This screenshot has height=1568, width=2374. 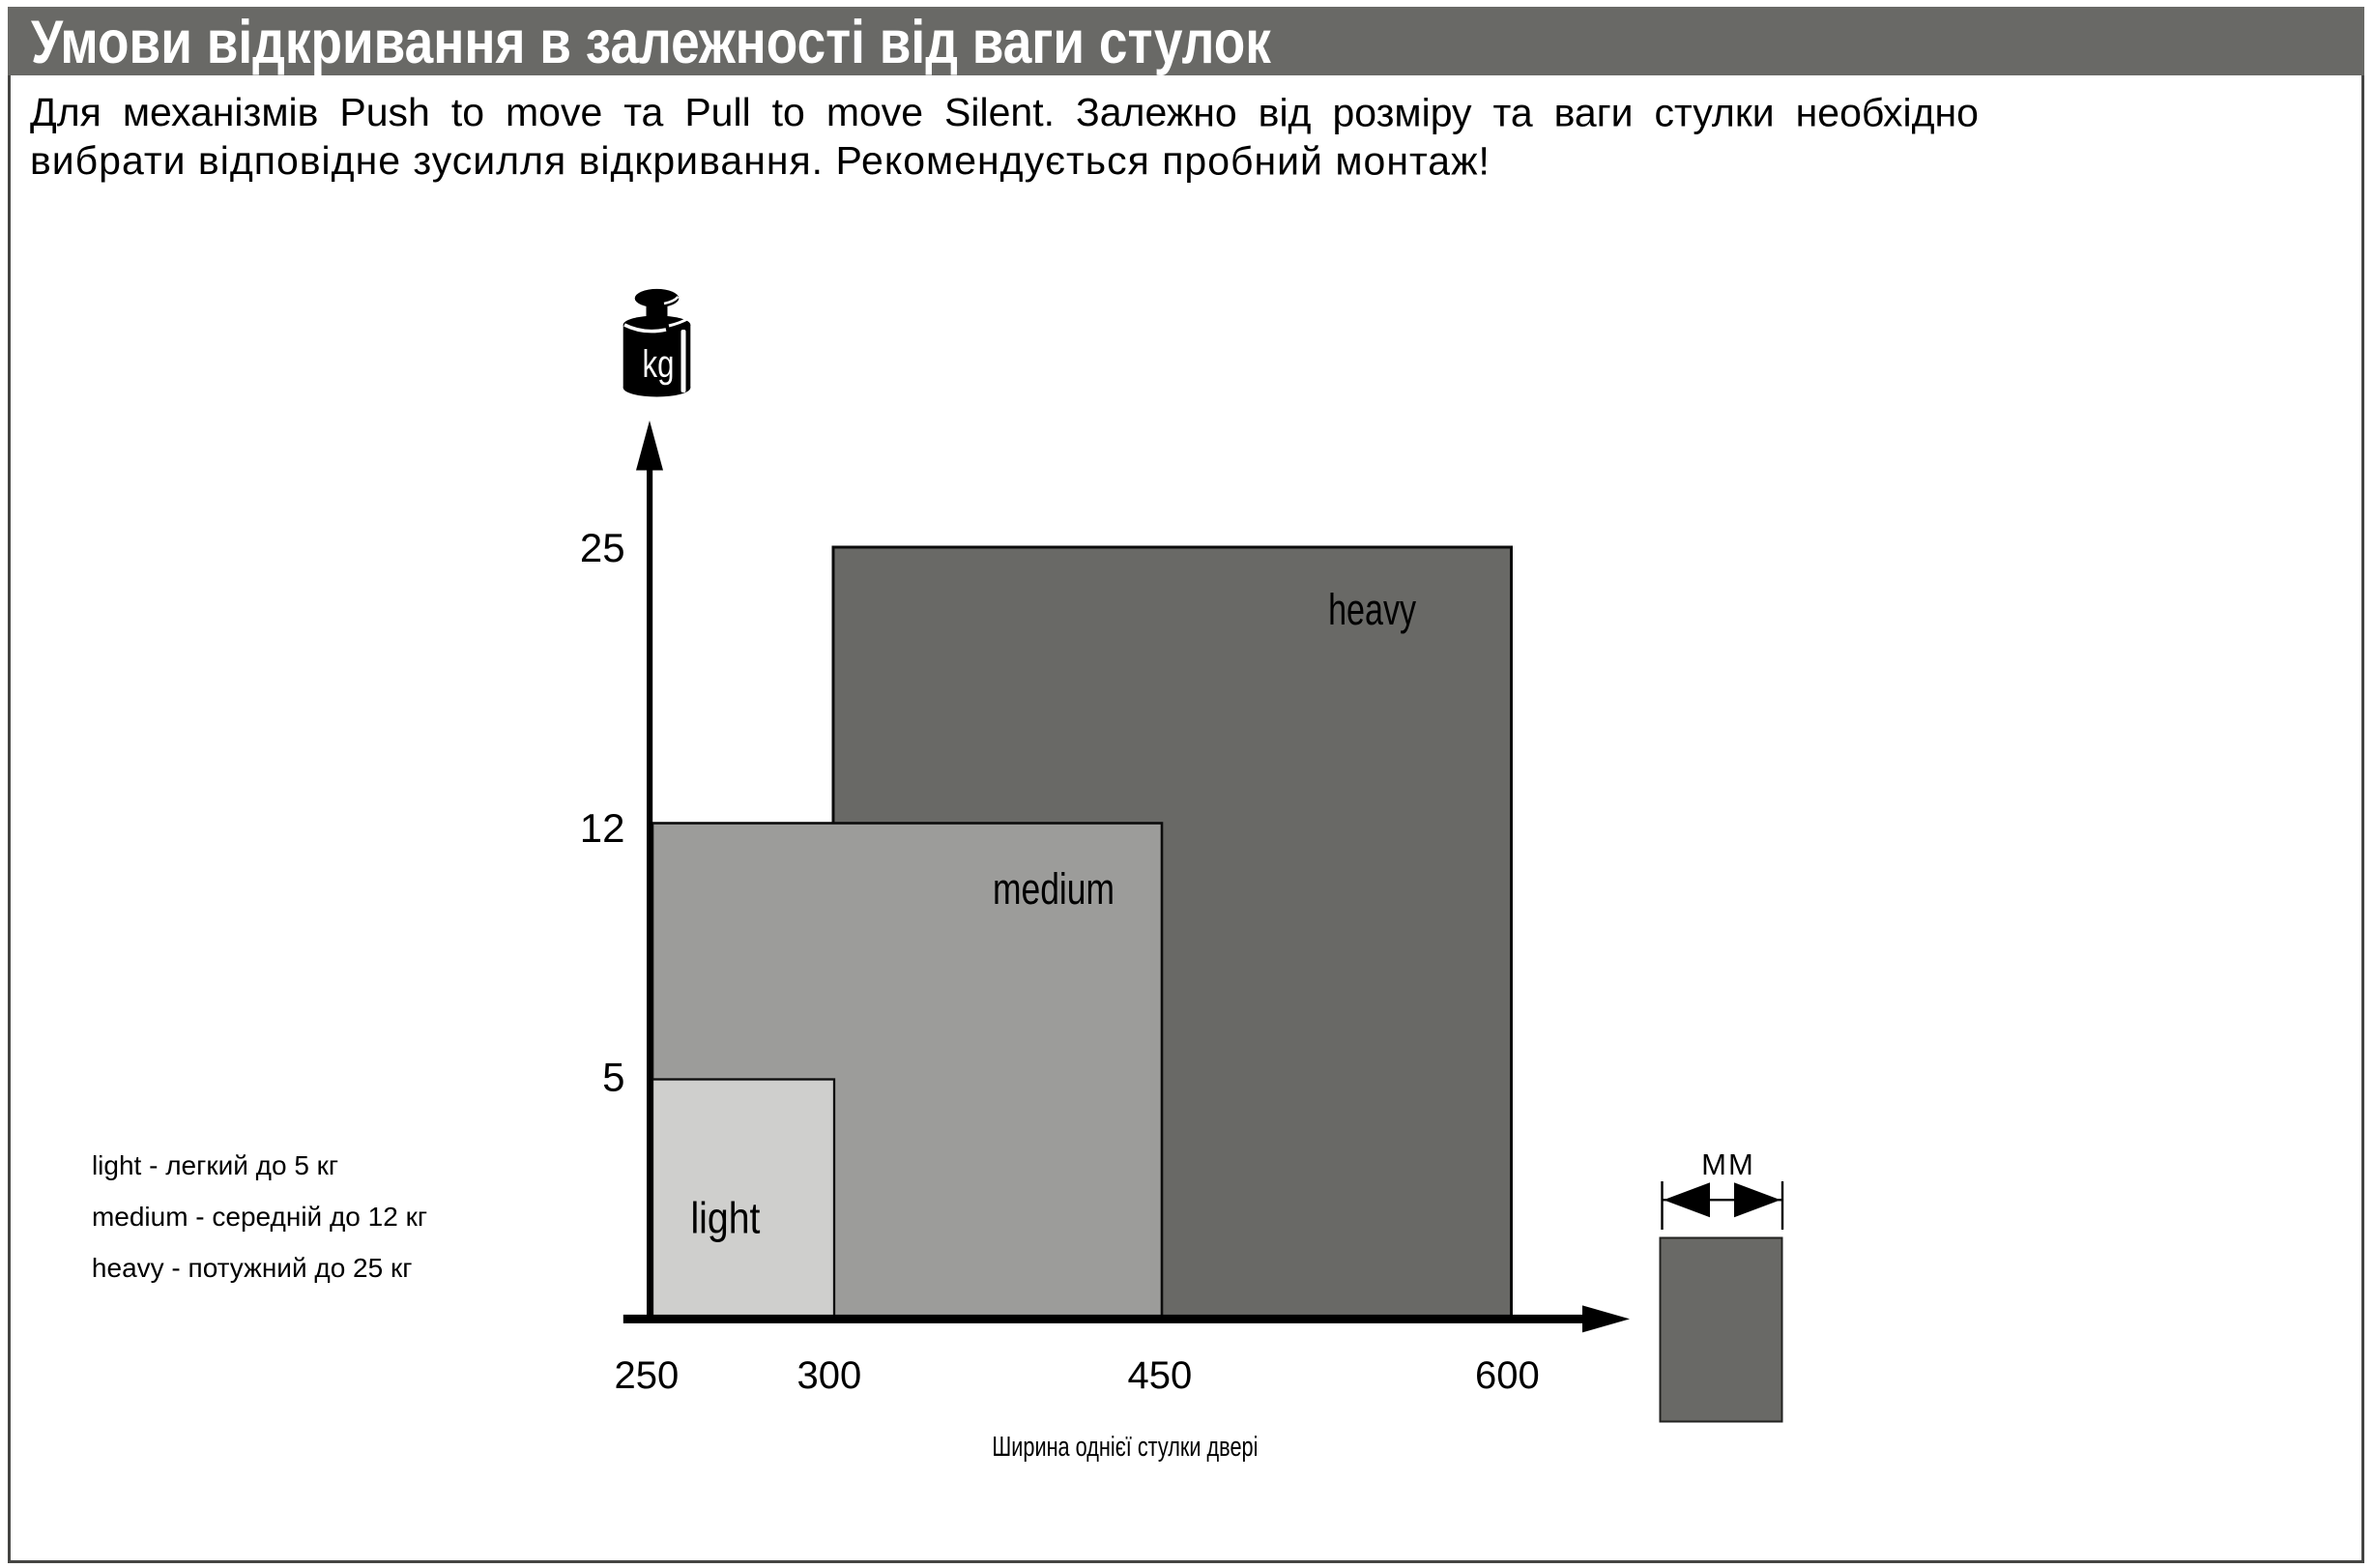 What do you see at coordinates (1160, 1375) in the screenshot?
I see `svg-text: 450` at bounding box center [1160, 1375].